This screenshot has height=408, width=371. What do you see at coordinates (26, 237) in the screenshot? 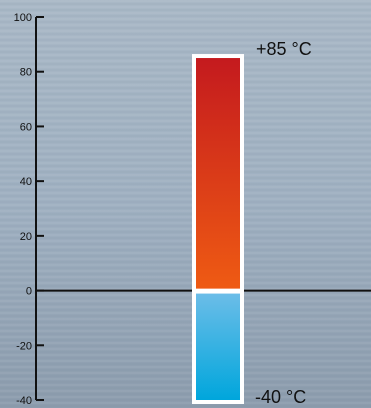
I see `y-tick-label: 20` at bounding box center [26, 237].